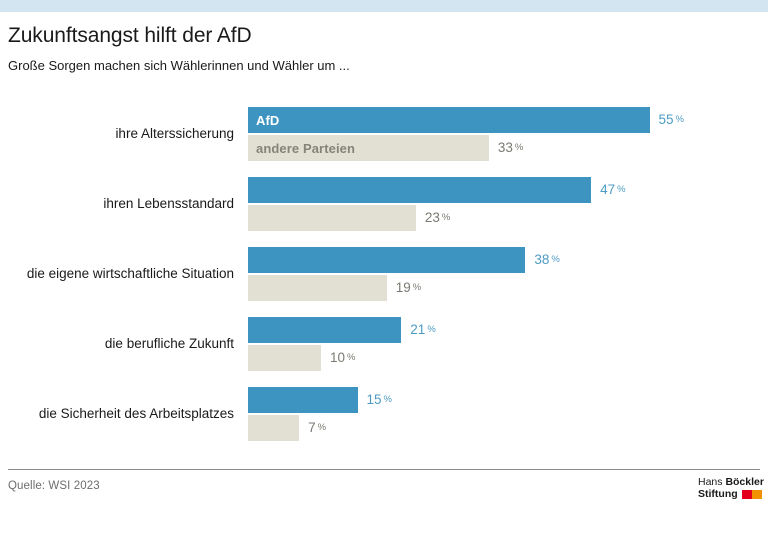 This screenshot has width=768, height=560. What do you see at coordinates (508, 134) in the screenshot?
I see `bar-track: AfD 55% andere Parteien 33%` at bounding box center [508, 134].